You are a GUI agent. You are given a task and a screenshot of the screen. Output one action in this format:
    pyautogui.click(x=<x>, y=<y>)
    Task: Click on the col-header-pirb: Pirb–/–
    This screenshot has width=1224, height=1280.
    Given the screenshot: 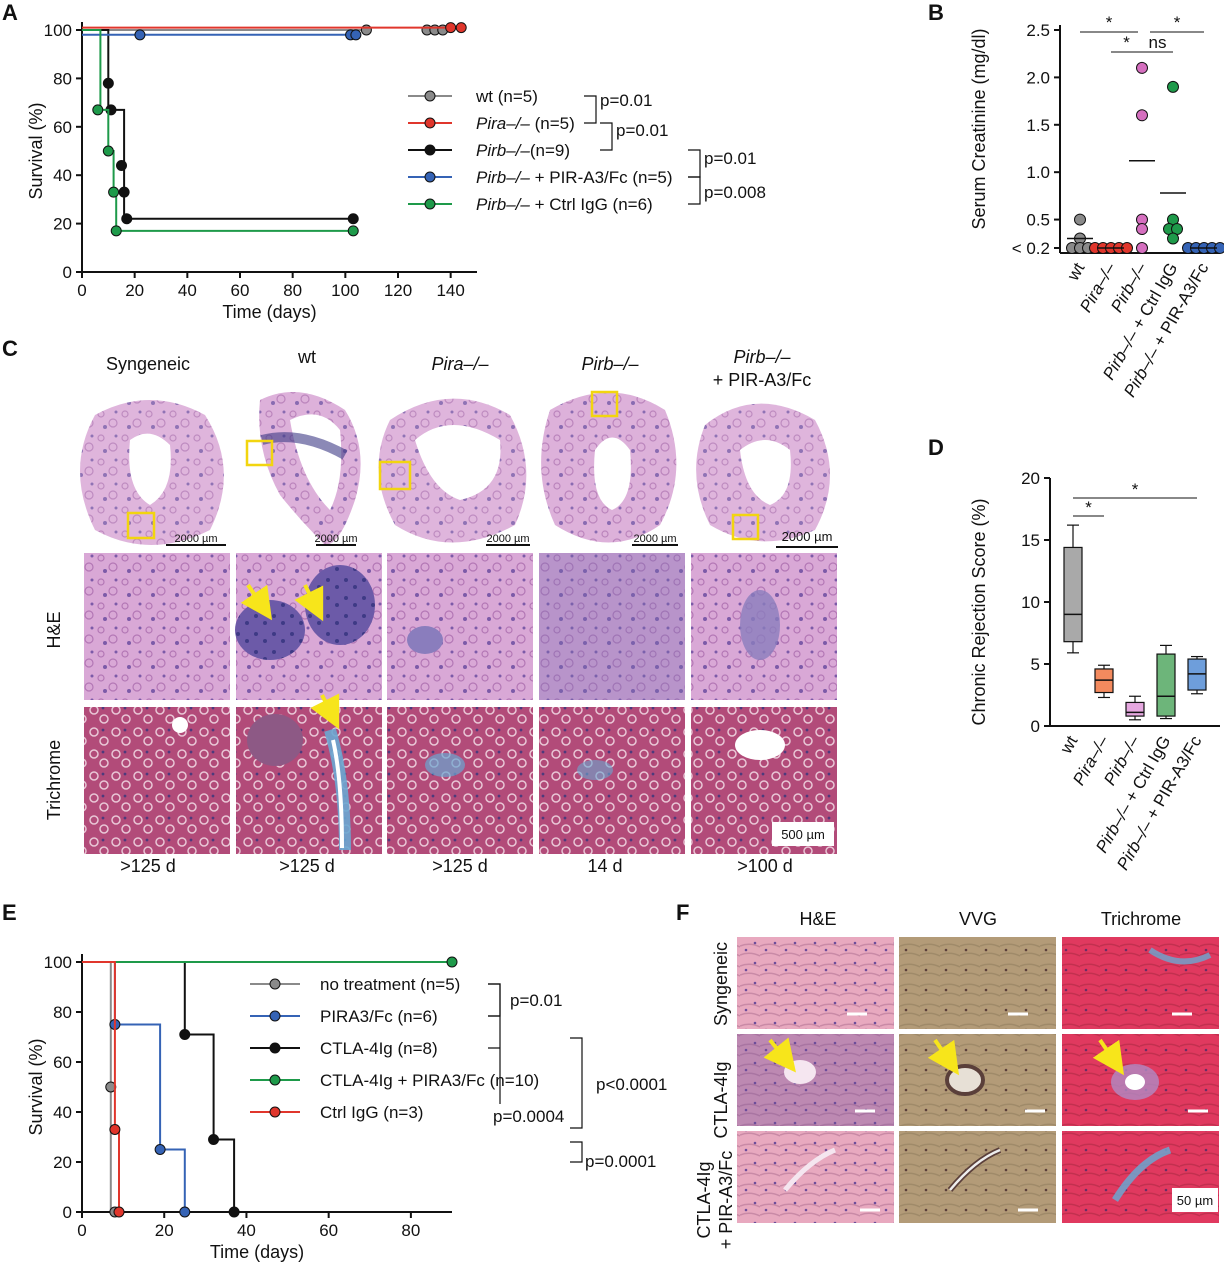 What is the action you would take?
    pyautogui.click(x=610, y=364)
    